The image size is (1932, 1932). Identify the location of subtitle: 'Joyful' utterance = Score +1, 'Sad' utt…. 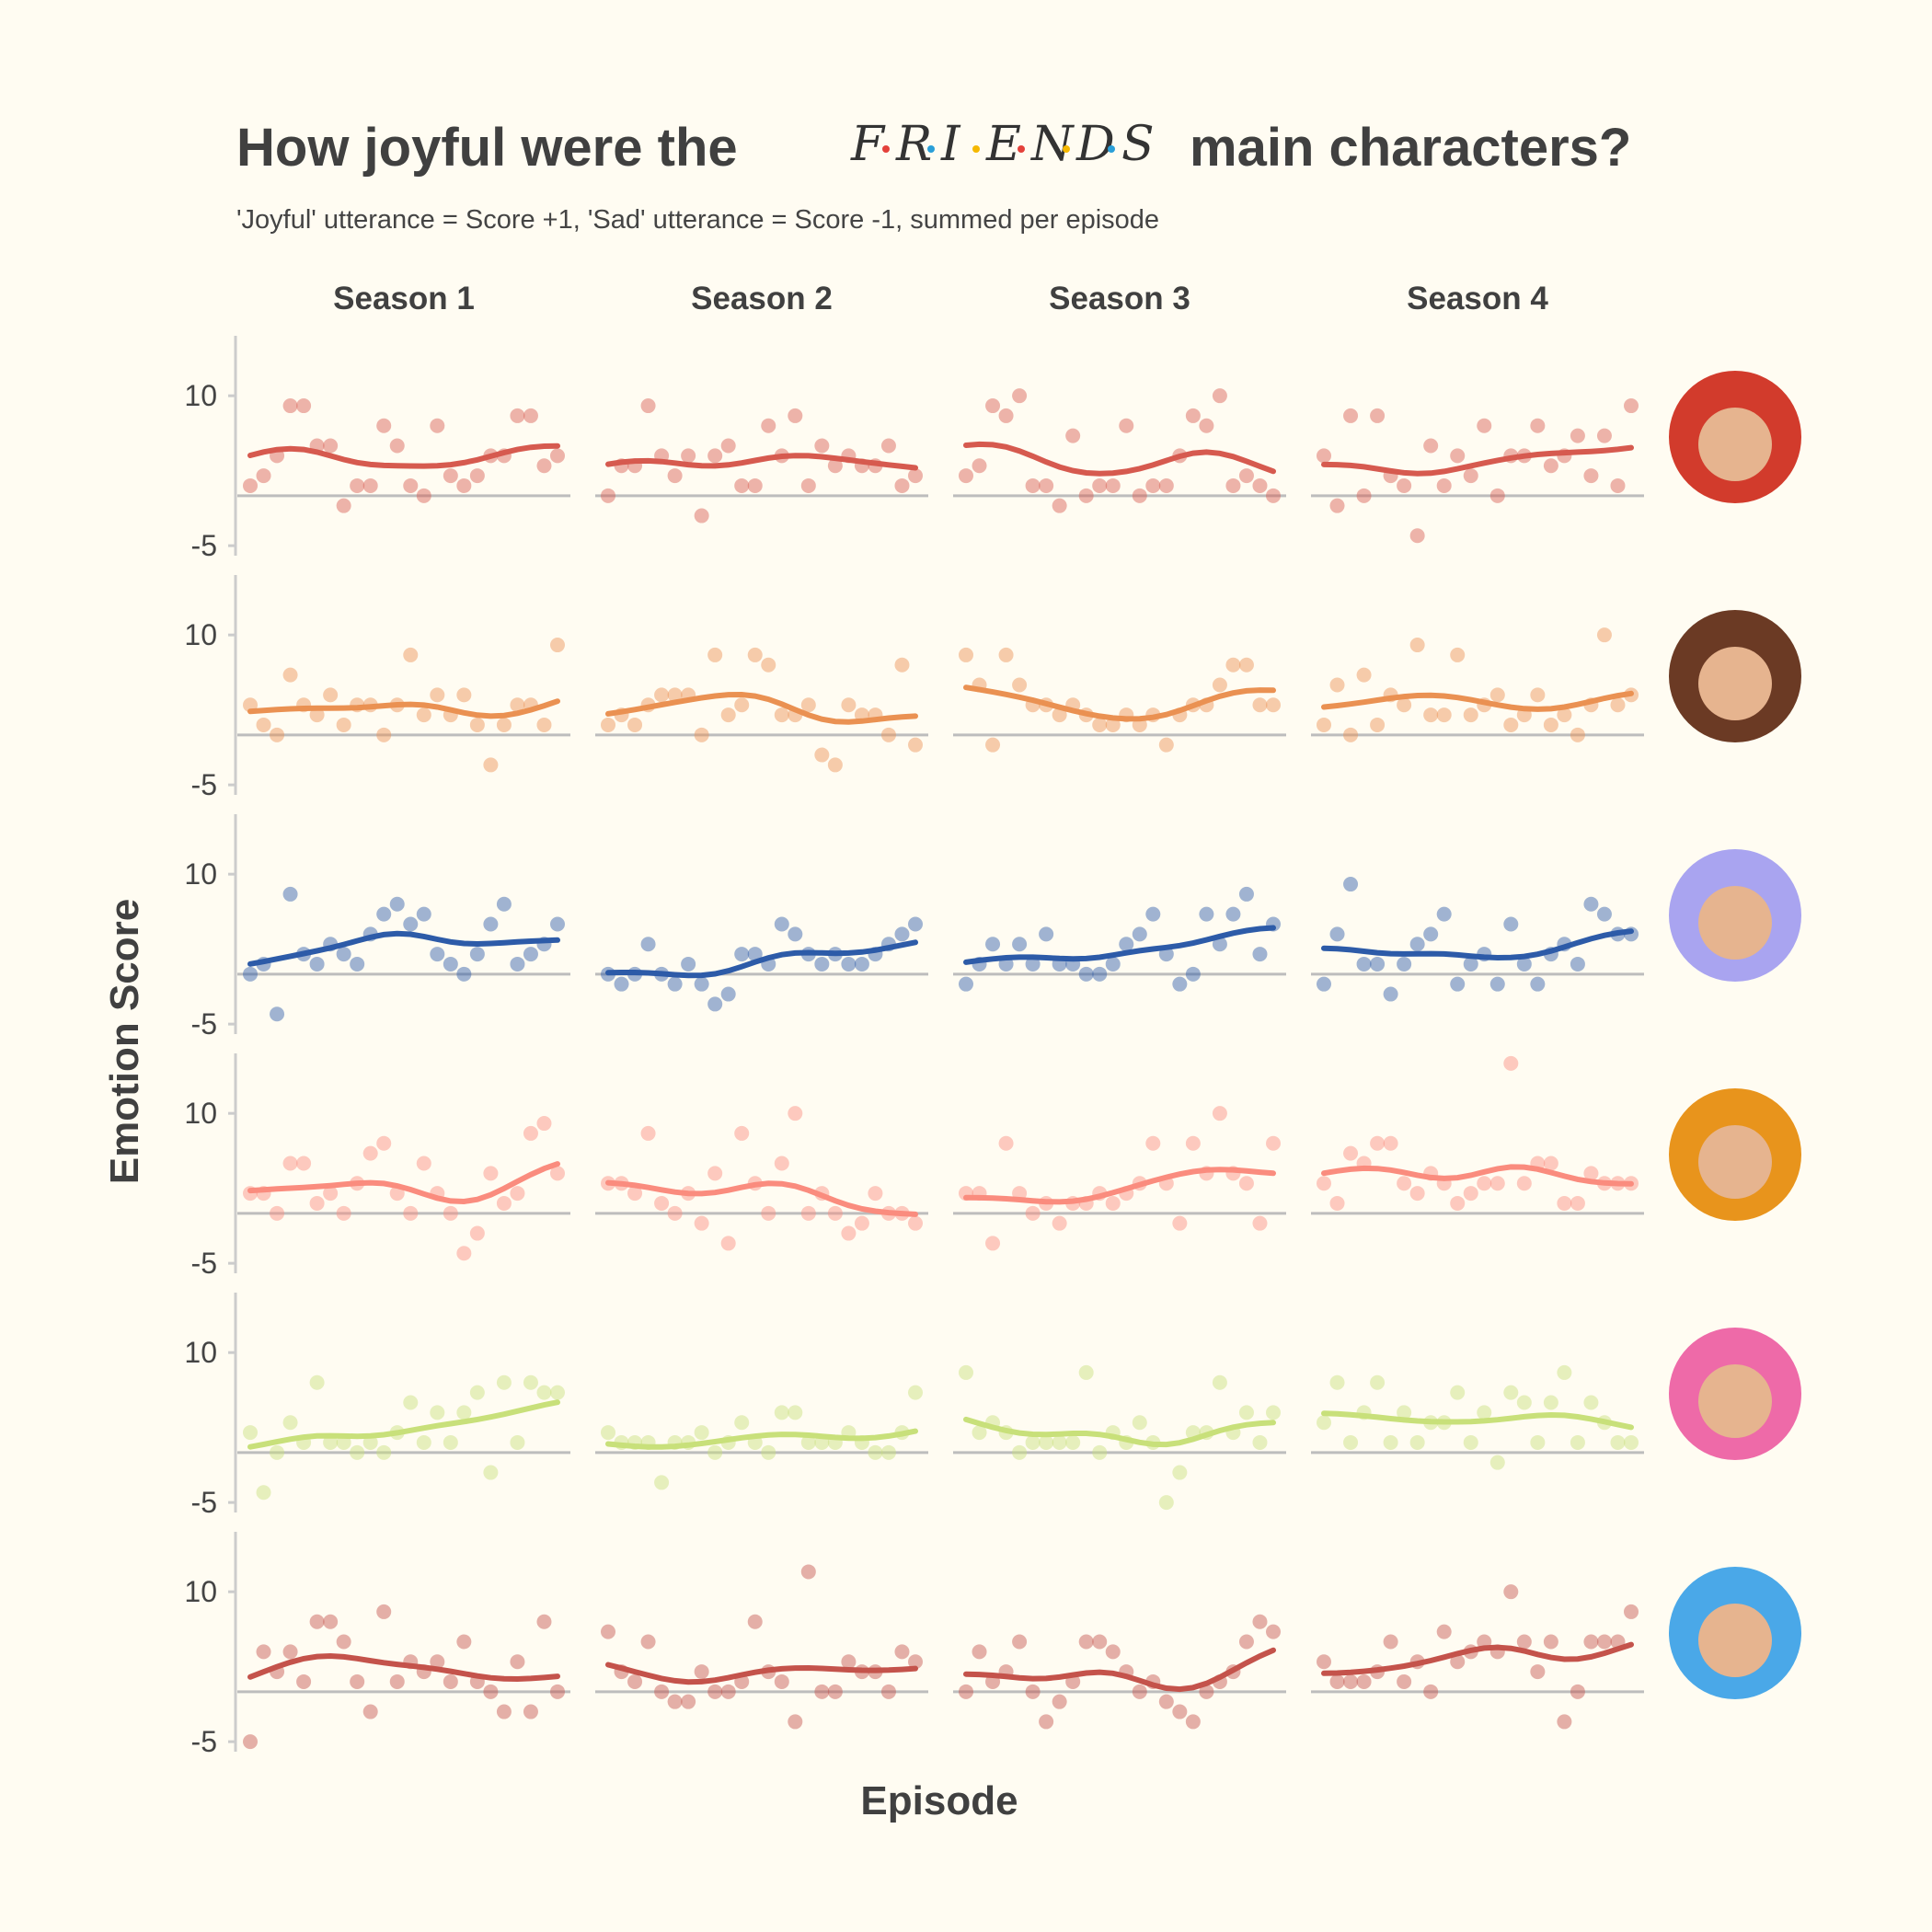
(697, 220).